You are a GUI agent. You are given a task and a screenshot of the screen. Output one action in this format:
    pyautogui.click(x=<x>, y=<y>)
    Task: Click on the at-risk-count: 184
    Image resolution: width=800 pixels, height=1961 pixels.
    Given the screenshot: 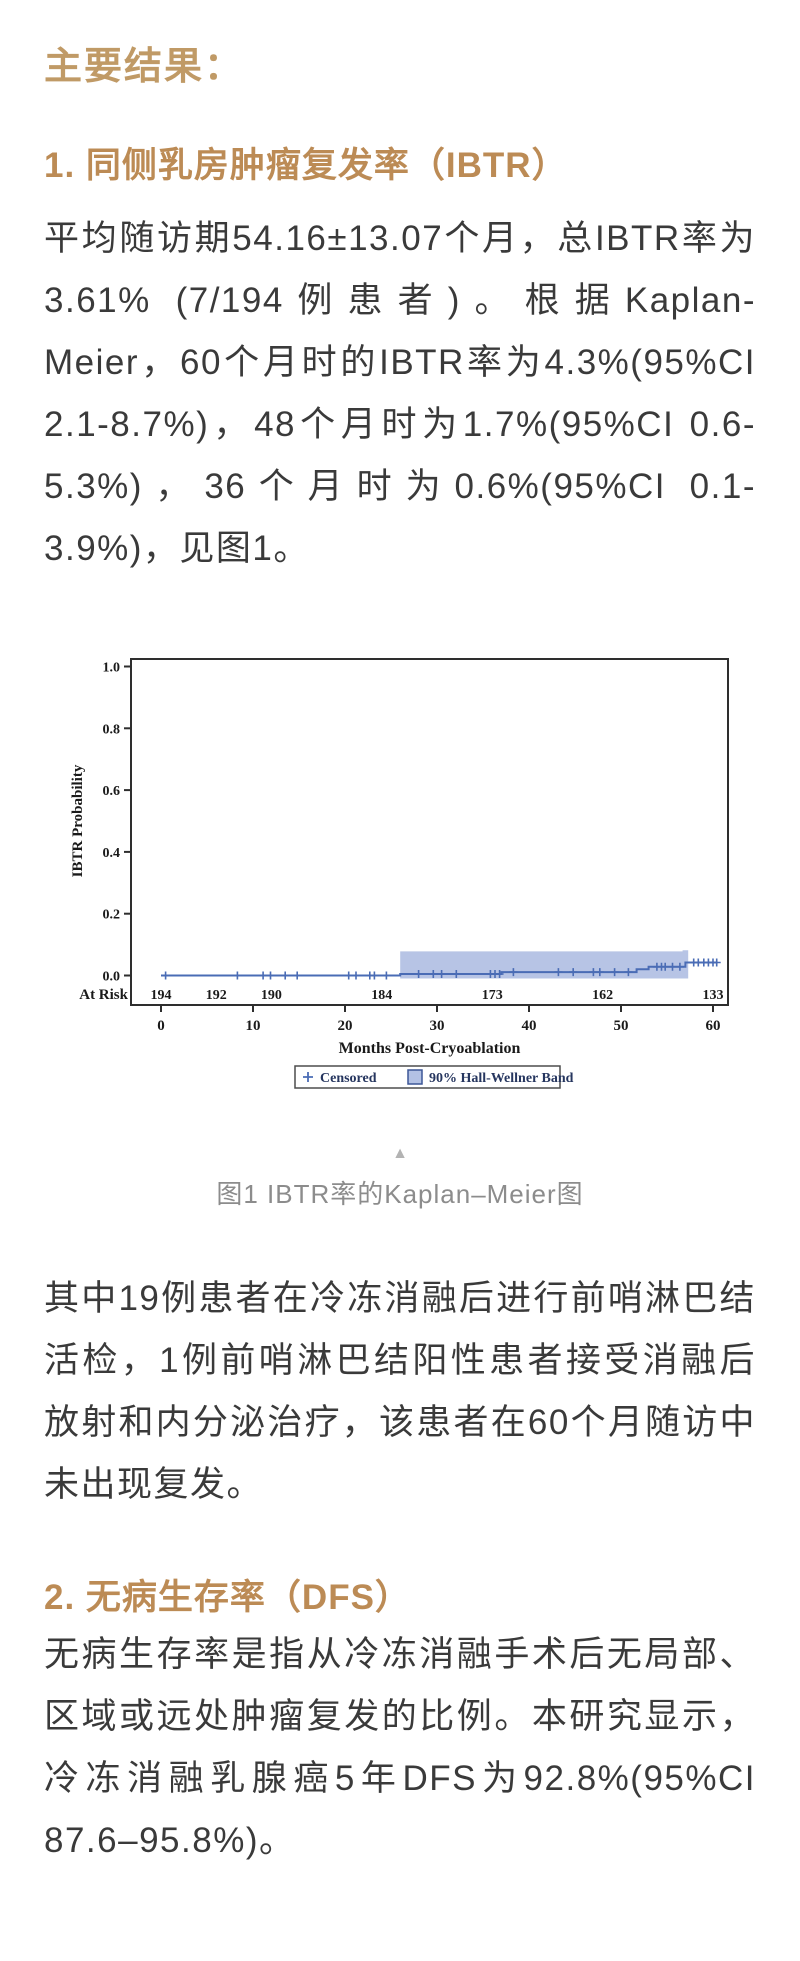 What is the action you would take?
    pyautogui.click(x=381, y=995)
    